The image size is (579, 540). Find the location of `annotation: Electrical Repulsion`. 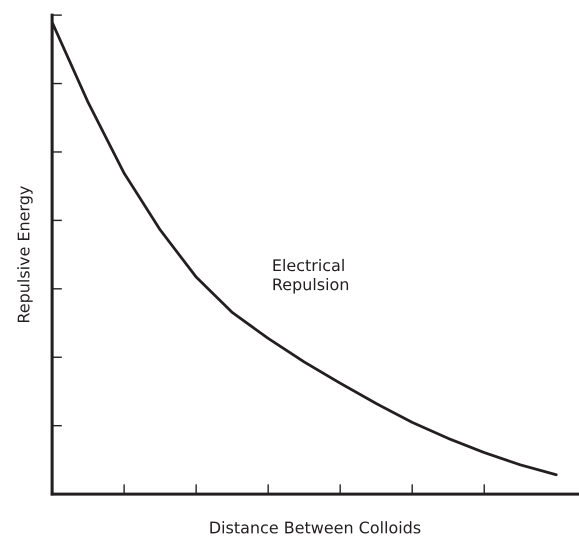

annotation: Electrical Repulsion is located at coordinates (310, 276).